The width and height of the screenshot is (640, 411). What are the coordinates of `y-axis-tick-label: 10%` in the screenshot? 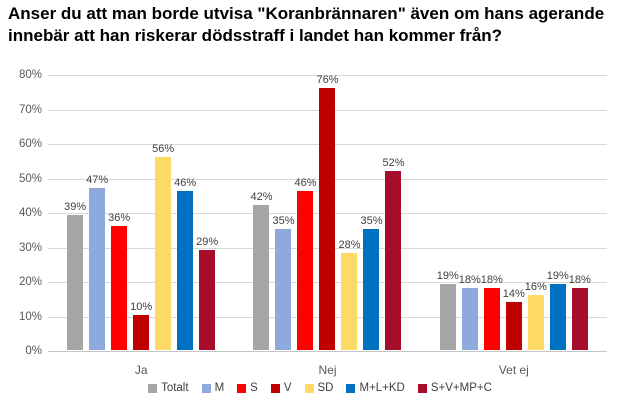 It's located at (30, 317).